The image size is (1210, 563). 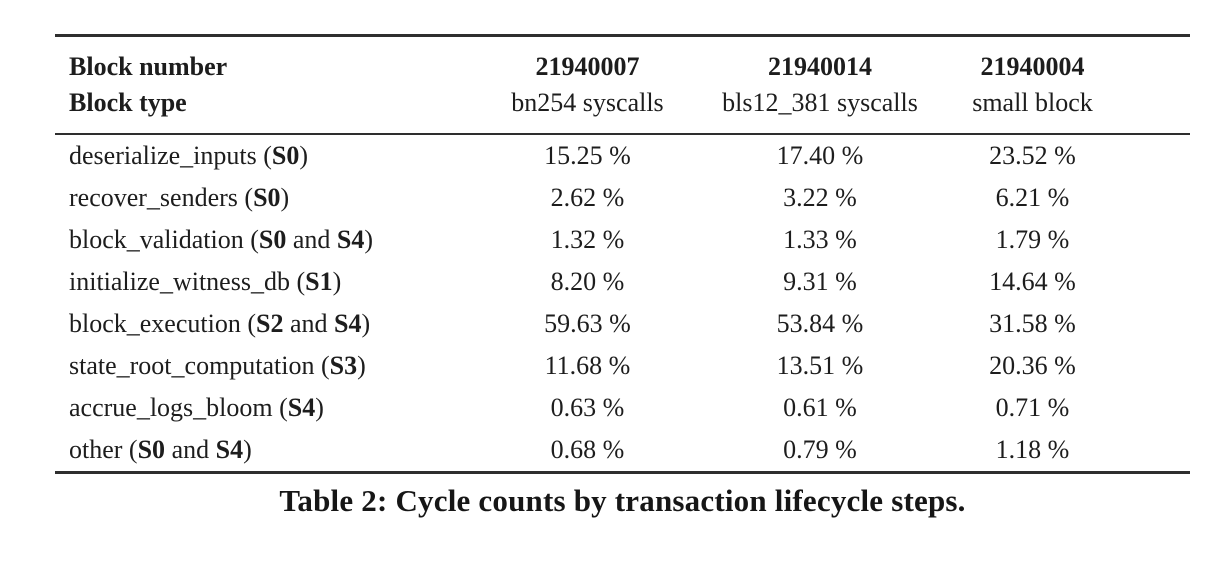 I want to click on header-block-type-label: Block type, so click(x=128, y=102).